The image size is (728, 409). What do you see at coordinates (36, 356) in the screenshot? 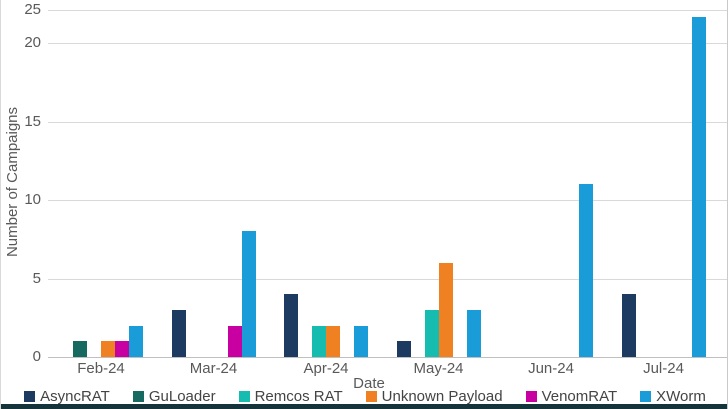
I see `y-tick-label-0: 0` at bounding box center [36, 356].